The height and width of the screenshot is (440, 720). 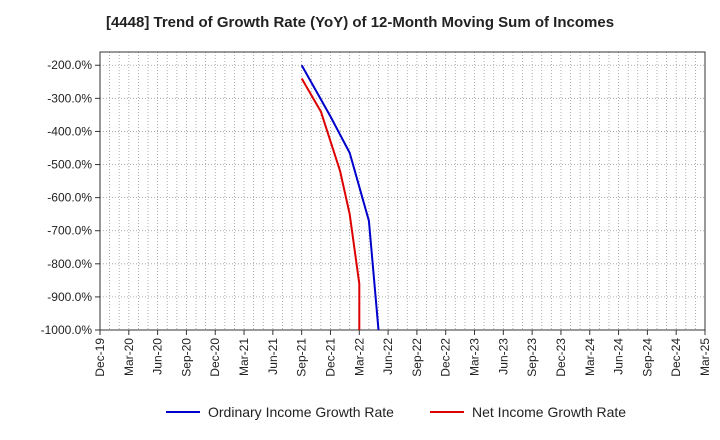 I want to click on x-tick-label: Jun-21, so click(x=273, y=356).